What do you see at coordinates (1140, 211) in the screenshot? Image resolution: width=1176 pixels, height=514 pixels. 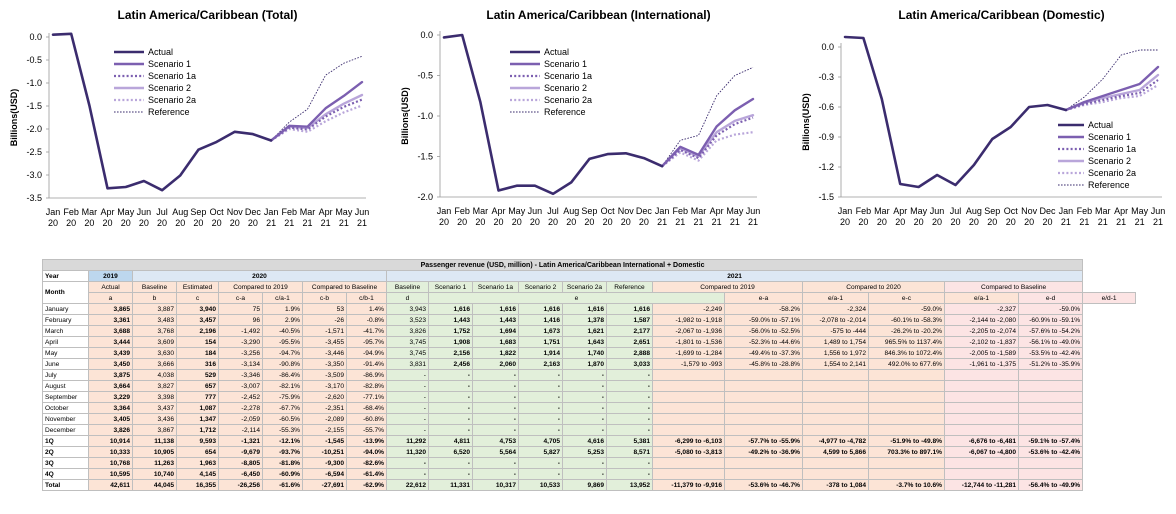 I see `x-tick-label: May` at bounding box center [1140, 211].